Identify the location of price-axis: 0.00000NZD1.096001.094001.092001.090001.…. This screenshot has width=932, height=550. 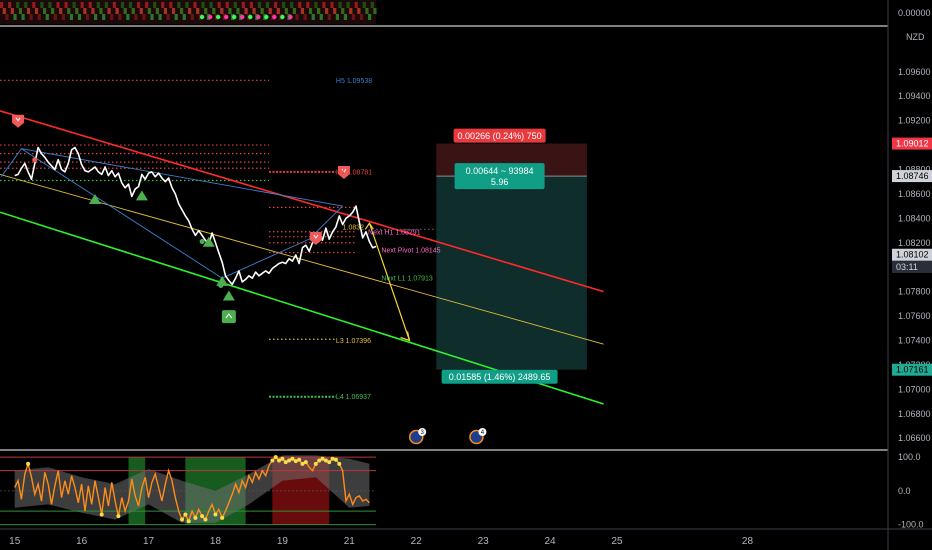
(909, 275).